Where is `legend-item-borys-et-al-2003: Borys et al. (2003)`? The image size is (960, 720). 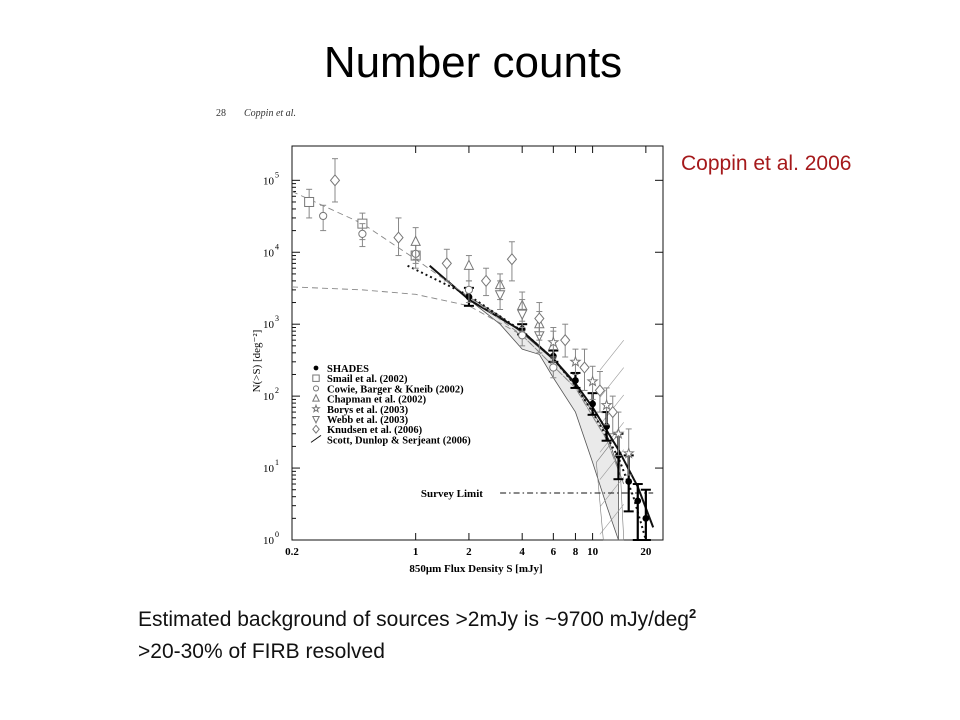
legend-item-borys-et-al-2003: Borys et al. (2003) is located at coordinates (368, 410).